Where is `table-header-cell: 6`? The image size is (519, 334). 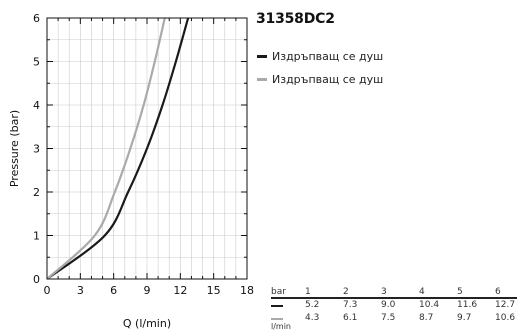 table-header-cell: 6 is located at coordinates (498, 292).